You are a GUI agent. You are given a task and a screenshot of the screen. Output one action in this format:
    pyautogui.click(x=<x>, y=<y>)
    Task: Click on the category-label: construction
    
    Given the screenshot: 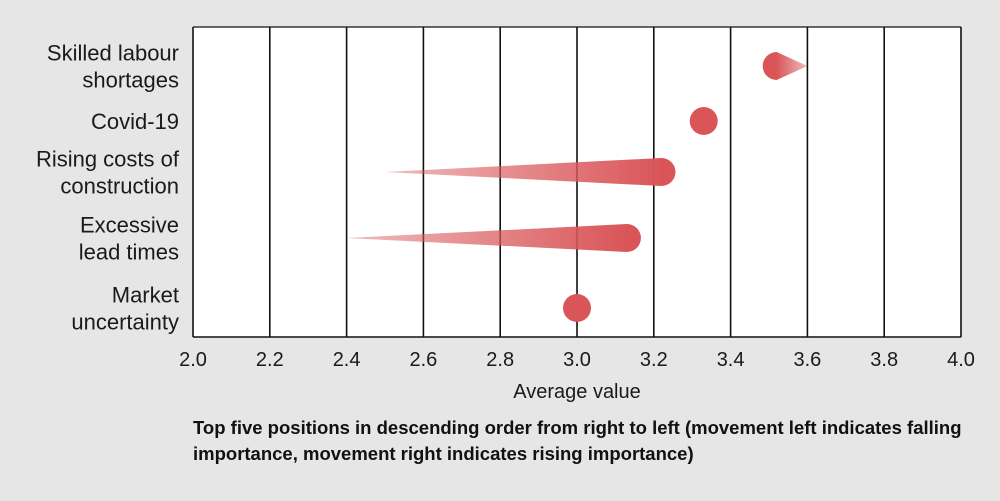 What is the action you would take?
    pyautogui.click(x=119, y=186)
    